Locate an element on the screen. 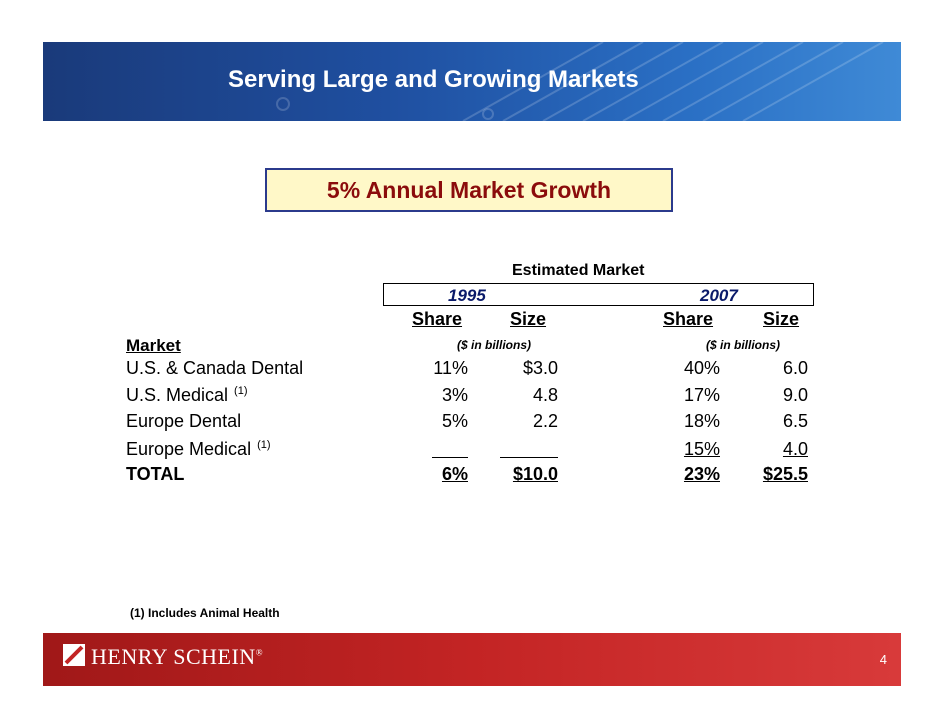 This screenshot has width=942, height=728. row-share-2007: 15% is located at coordinates (701, 449).